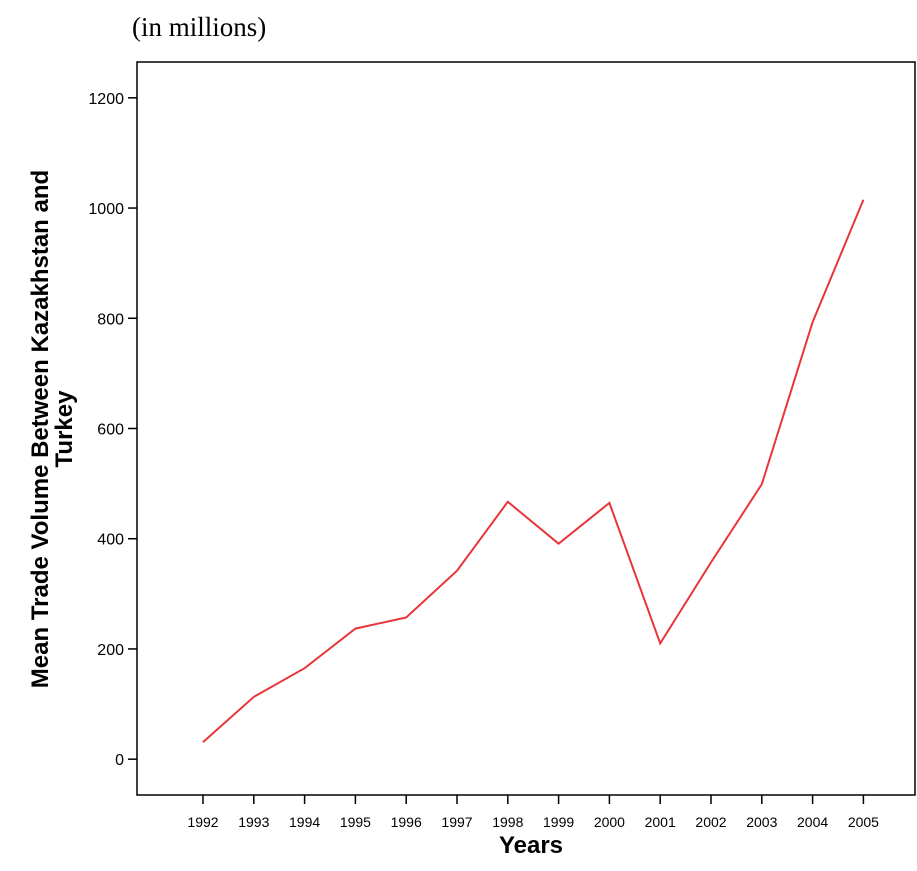  Describe the element at coordinates (609, 822) in the screenshot. I see `x-tick-label: 2000` at that location.